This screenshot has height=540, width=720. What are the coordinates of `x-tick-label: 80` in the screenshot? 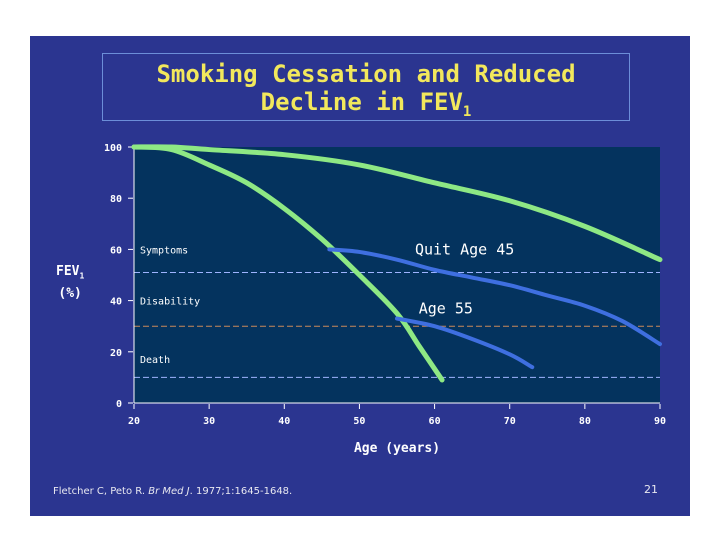 It's located at (585, 421).